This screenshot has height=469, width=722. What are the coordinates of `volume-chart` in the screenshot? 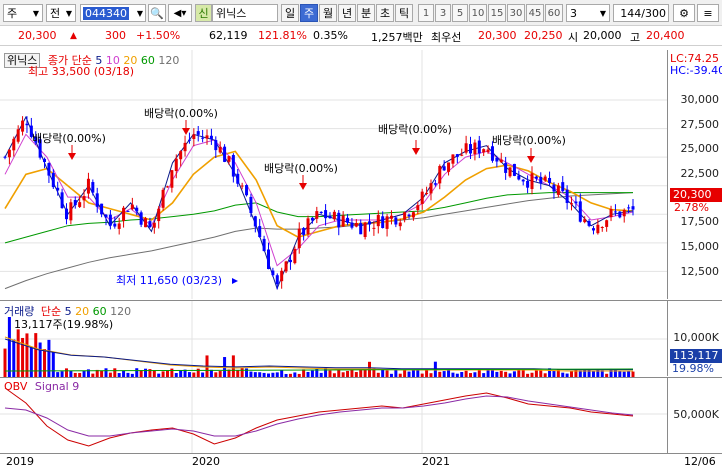 It's located at (333, 339).